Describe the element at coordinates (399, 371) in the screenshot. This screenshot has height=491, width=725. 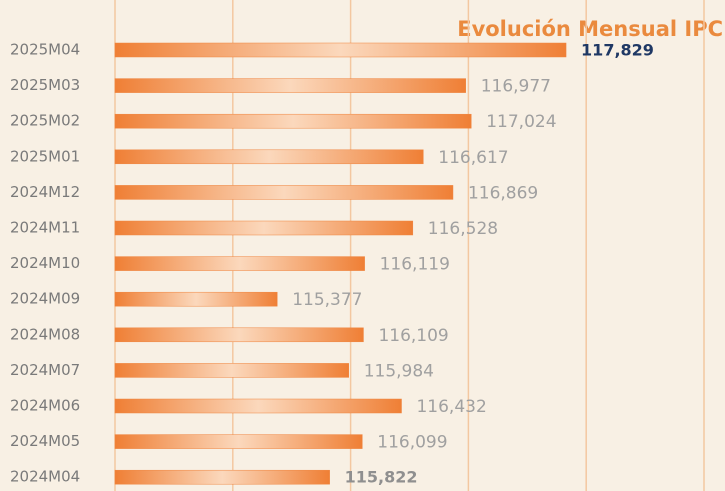
I see `value-label: 115,984` at that location.